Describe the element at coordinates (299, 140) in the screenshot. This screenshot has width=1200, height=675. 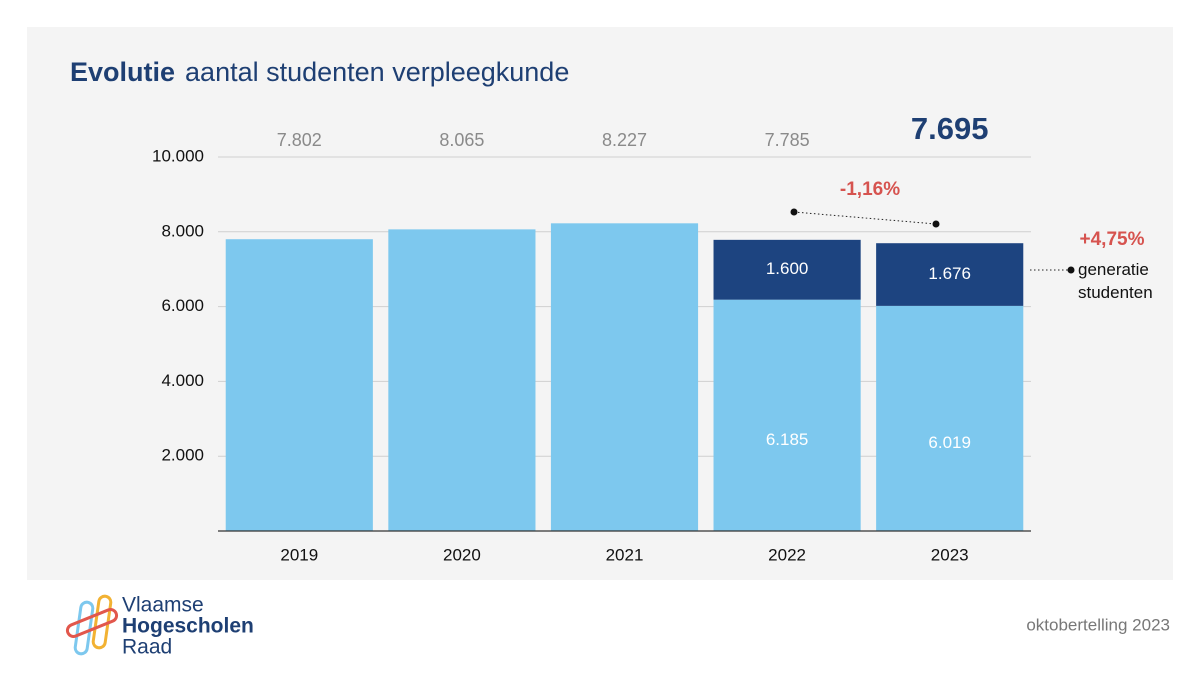
I see `total-label: 7.802` at that location.